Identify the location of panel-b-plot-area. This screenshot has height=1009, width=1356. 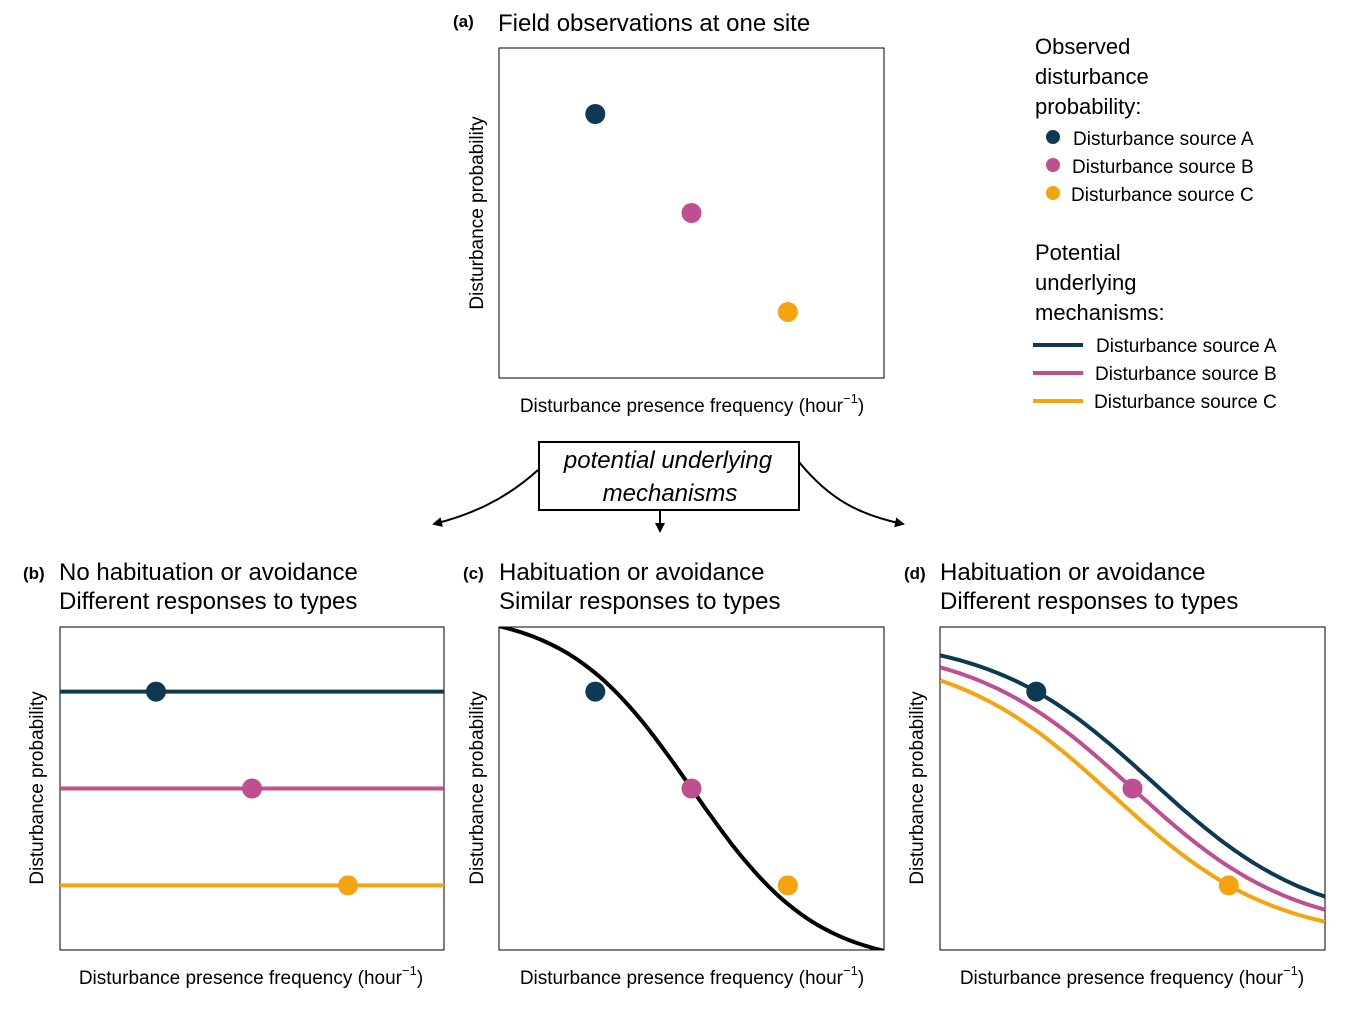
(252, 788).